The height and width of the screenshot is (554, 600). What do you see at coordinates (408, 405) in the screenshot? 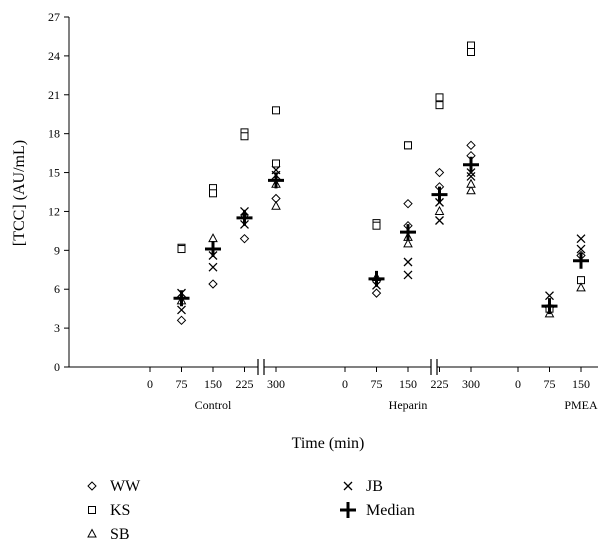
I see `group-label: Heparin` at bounding box center [408, 405].